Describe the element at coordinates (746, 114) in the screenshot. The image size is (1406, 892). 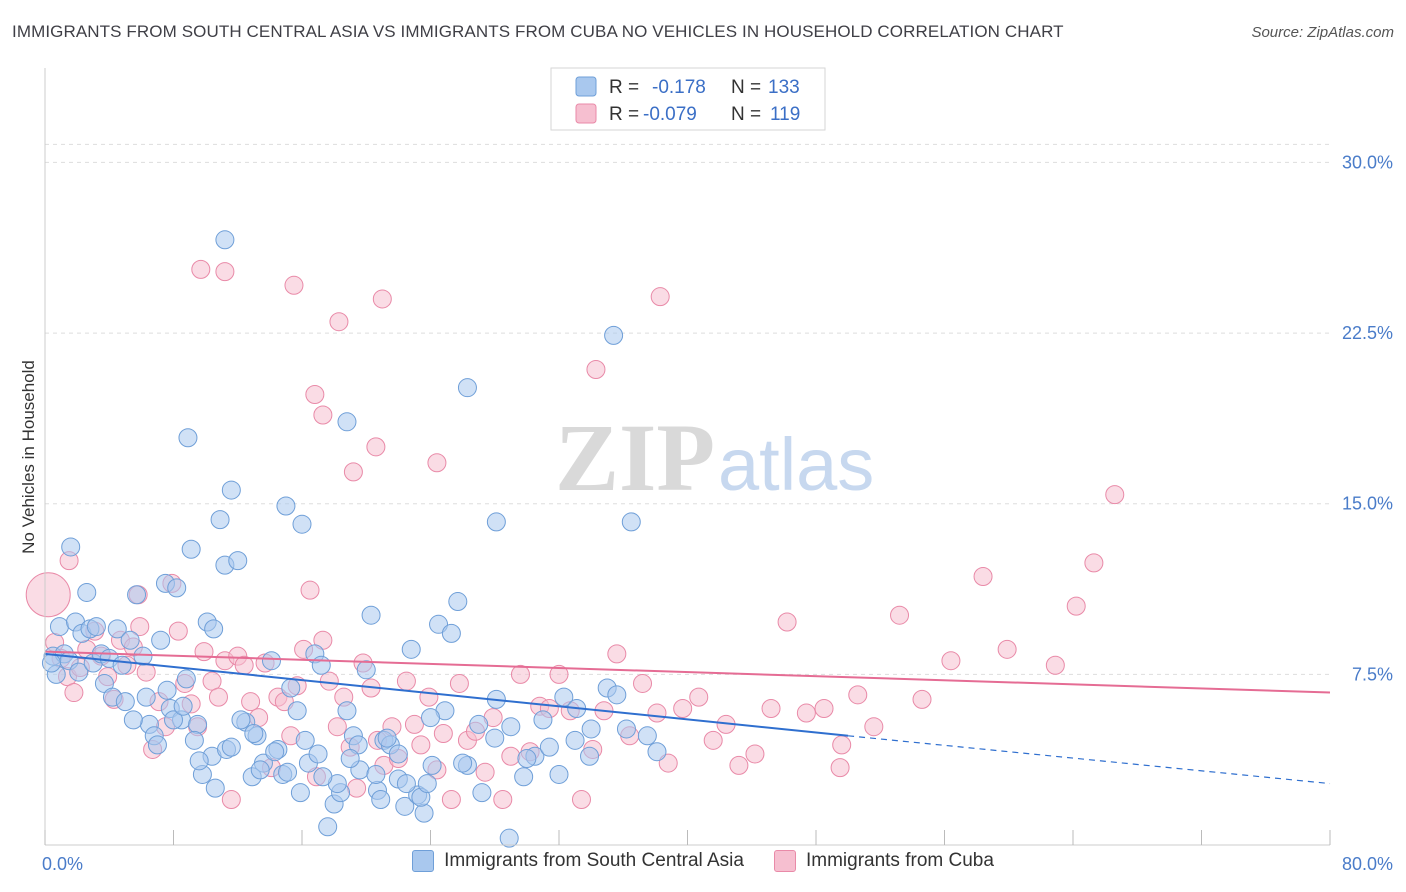
I see `legend-n-label-2: N =` at that location.